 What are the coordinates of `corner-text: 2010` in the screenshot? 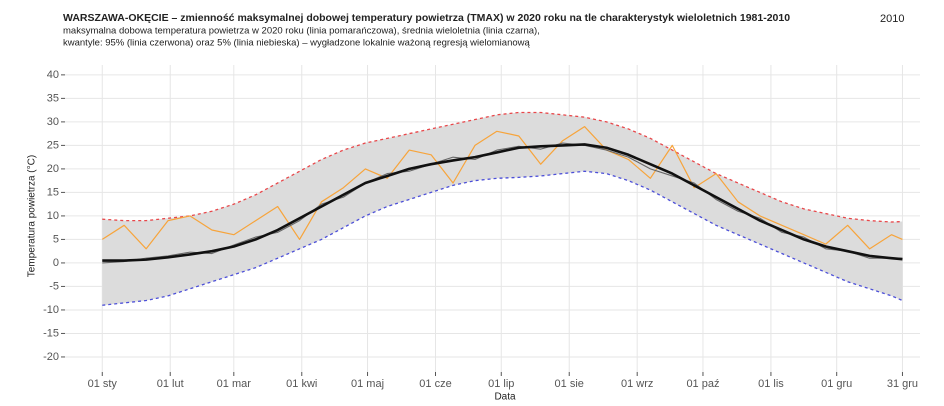 It's located at (892, 19).